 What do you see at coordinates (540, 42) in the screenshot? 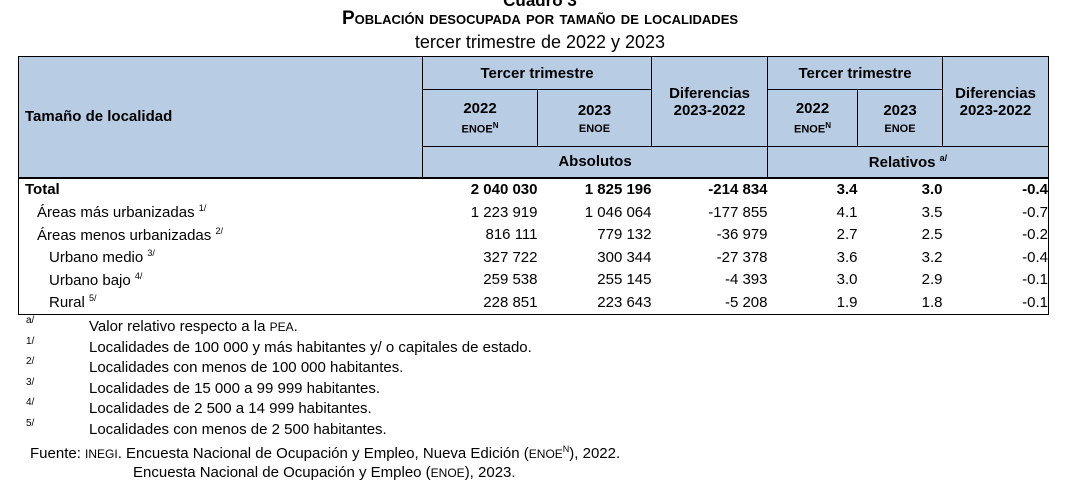
I see `page-subtitle: tercer trimestre de 2022 y 2023` at bounding box center [540, 42].